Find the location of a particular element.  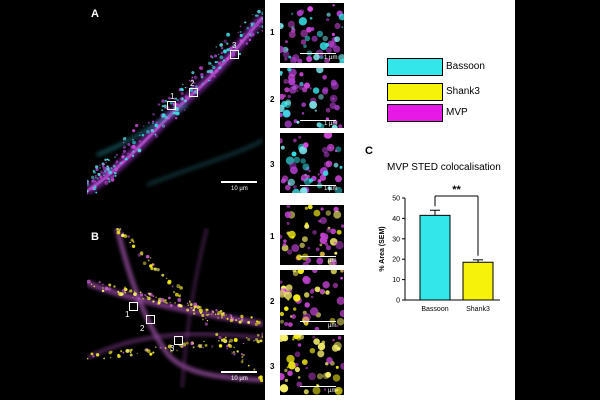

inset-b2-scale-text: µm is located at coordinates (332, 326).